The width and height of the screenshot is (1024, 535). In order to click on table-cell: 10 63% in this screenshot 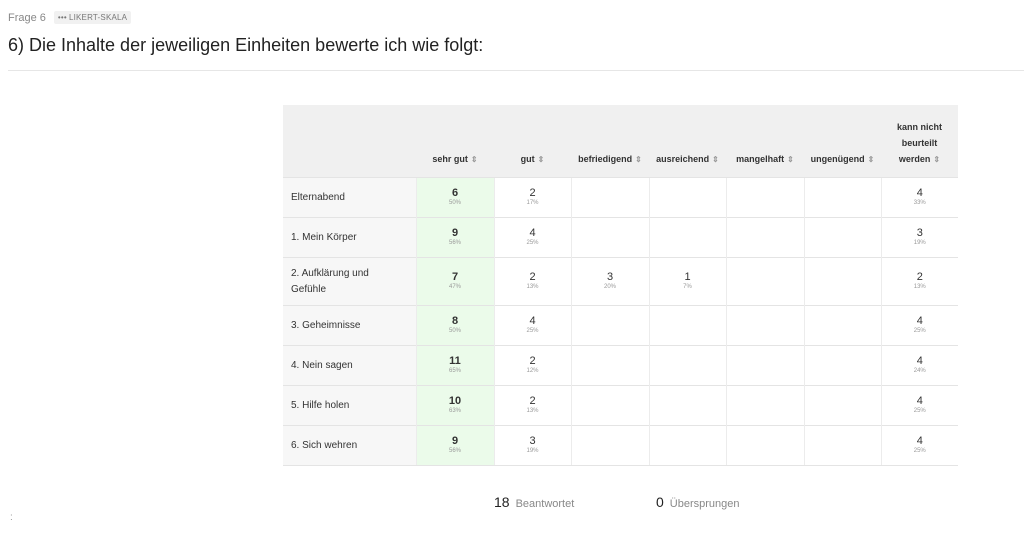, I will do `click(454, 405)`.